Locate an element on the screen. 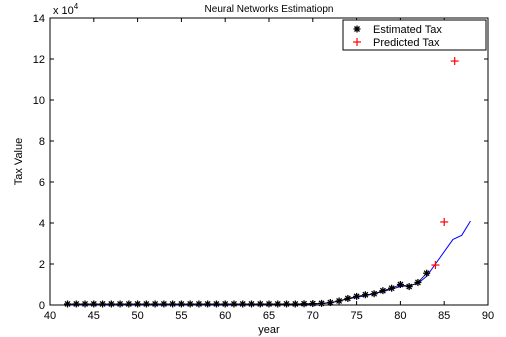  legend-label: Predicted Tax is located at coordinates (406, 43).